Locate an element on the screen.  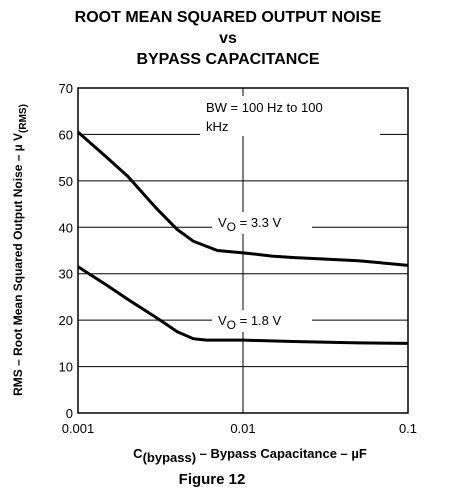
line-series is located at coordinates (243, 305).